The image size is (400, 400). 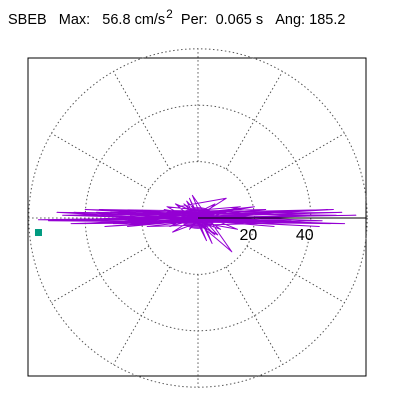 What do you see at coordinates (239, 20) in the screenshot?
I see `period-value: 0.065 s` at bounding box center [239, 20].